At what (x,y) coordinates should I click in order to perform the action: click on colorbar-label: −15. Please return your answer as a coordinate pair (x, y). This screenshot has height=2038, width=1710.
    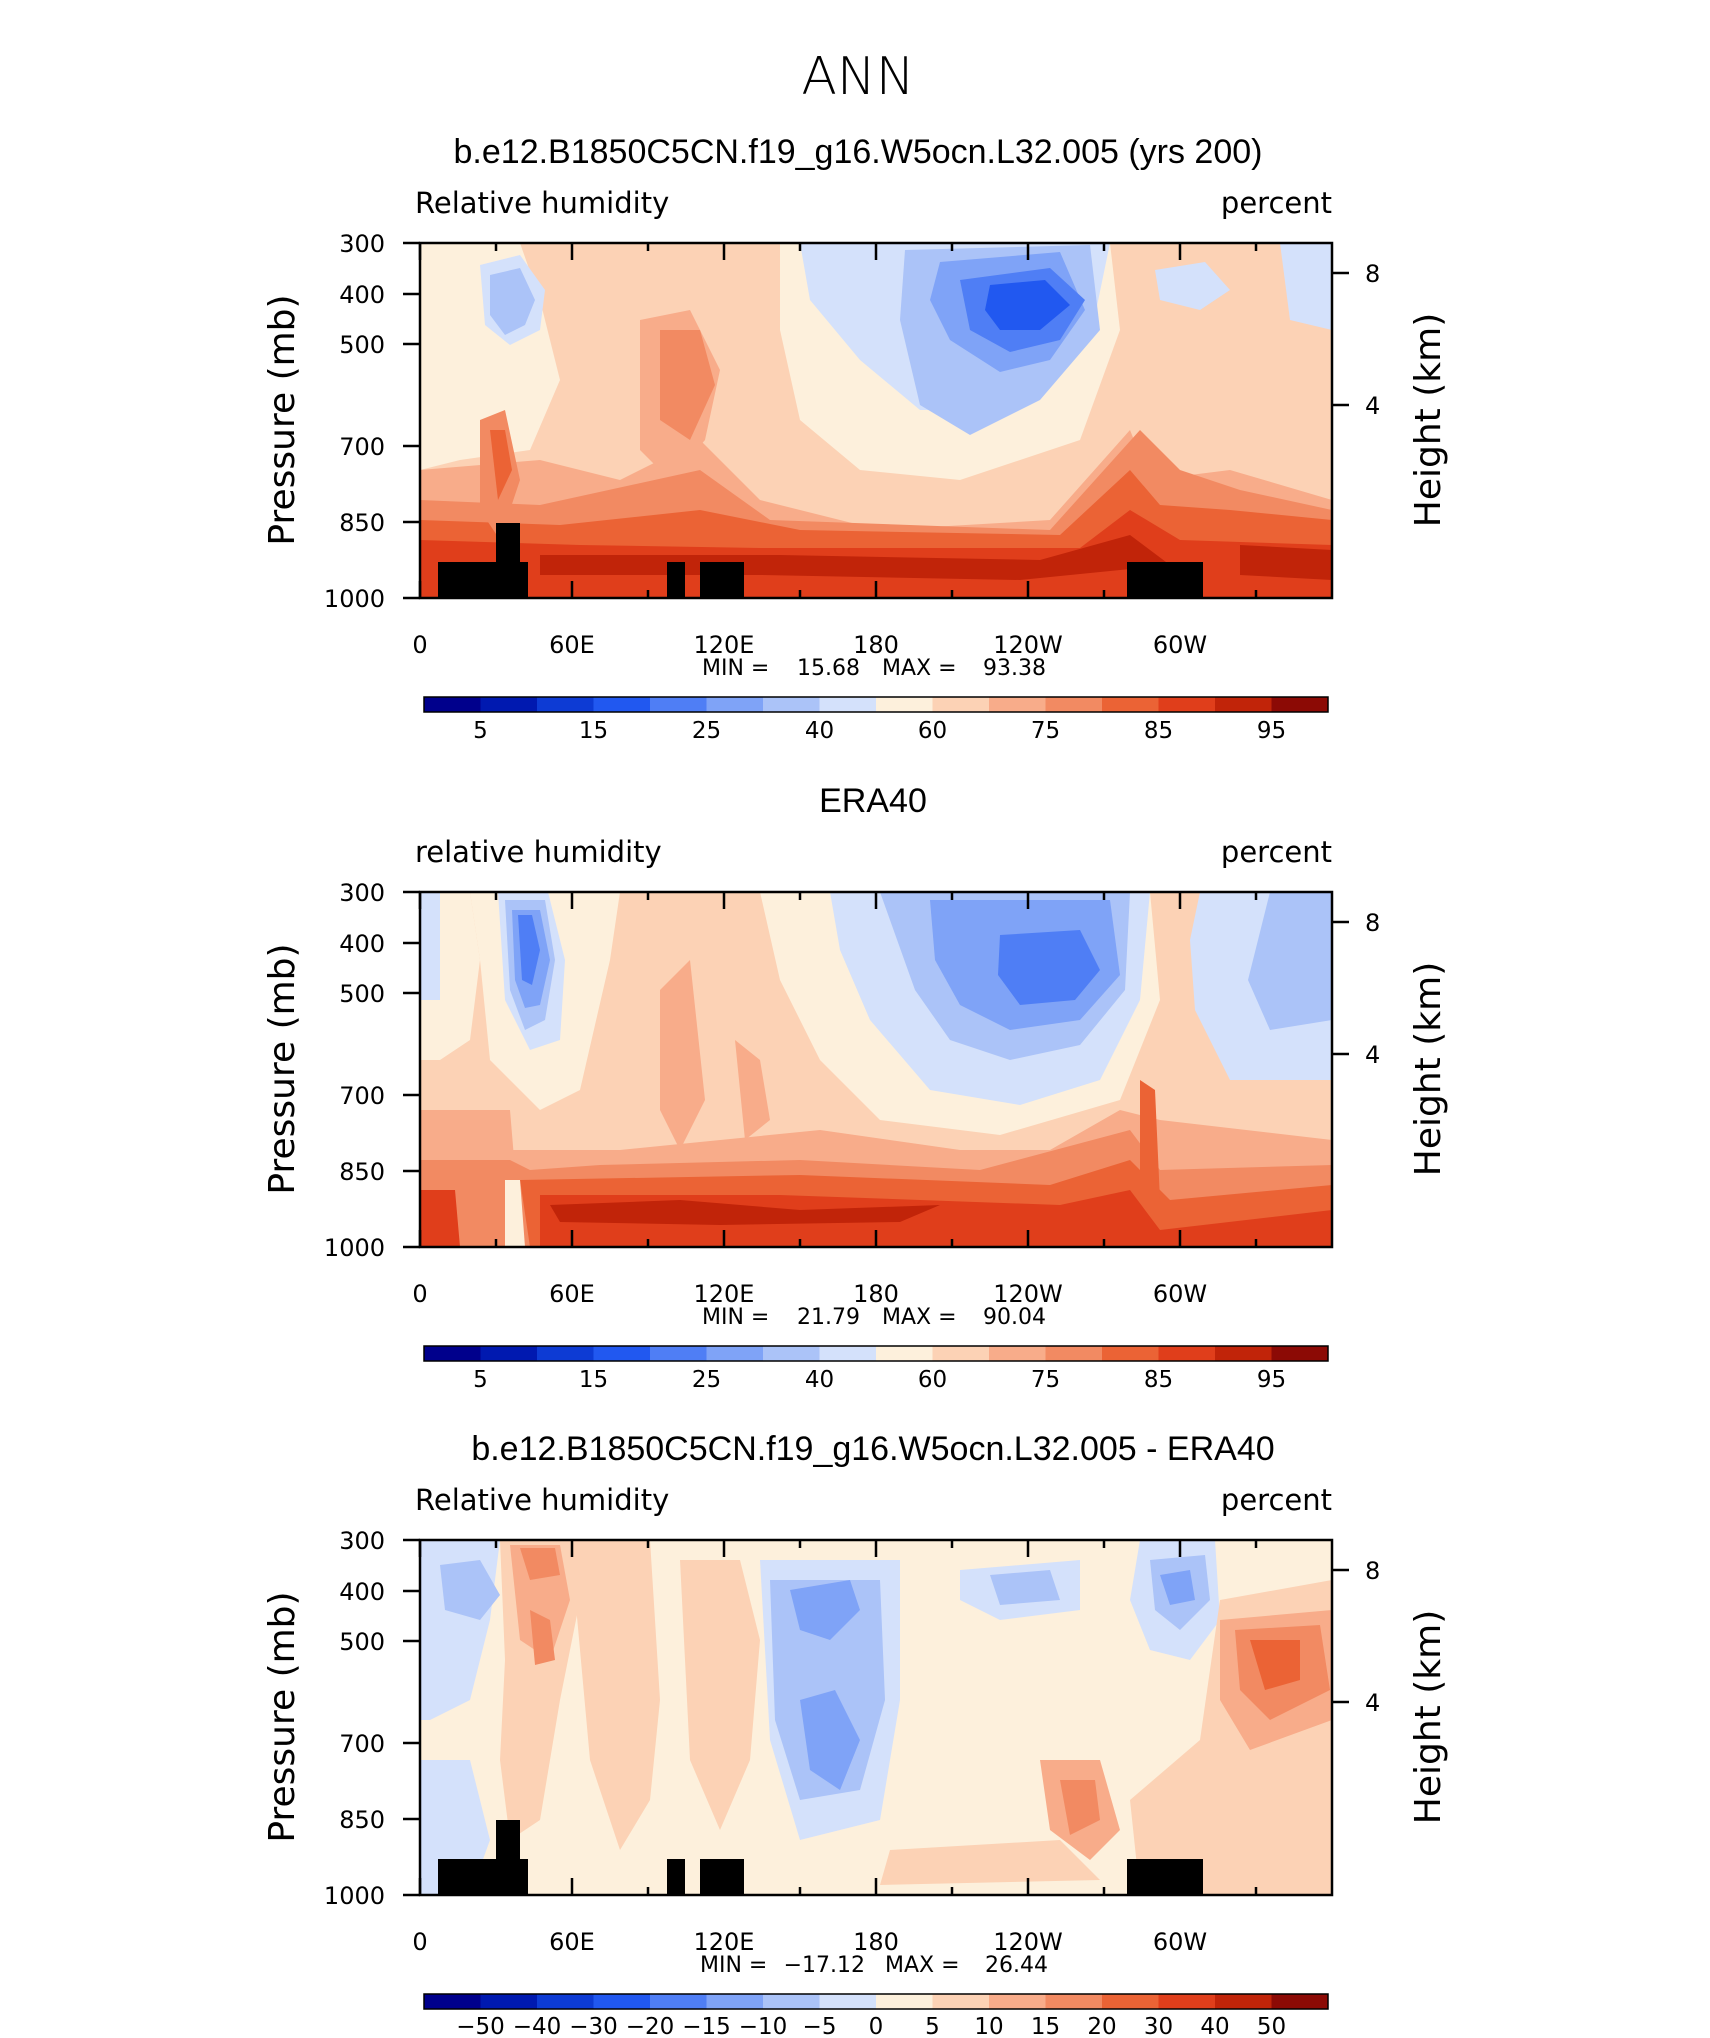
    Looking at the image, I should click on (706, 2026).